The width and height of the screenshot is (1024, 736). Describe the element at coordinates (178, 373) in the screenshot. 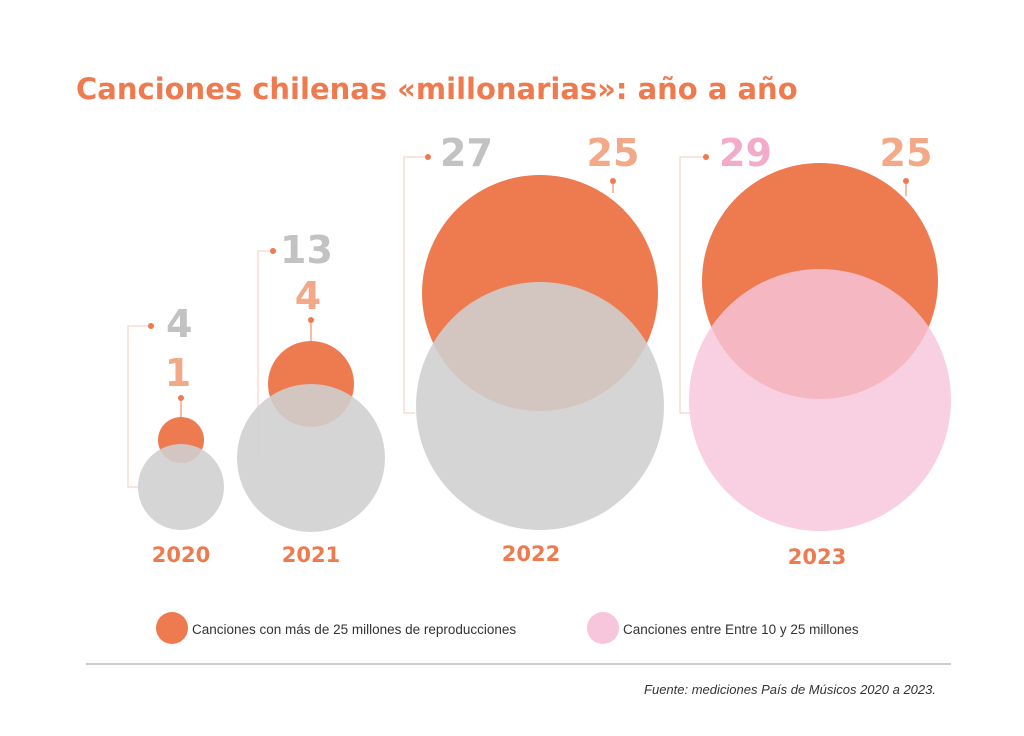

I see `over25-value: 1` at that location.